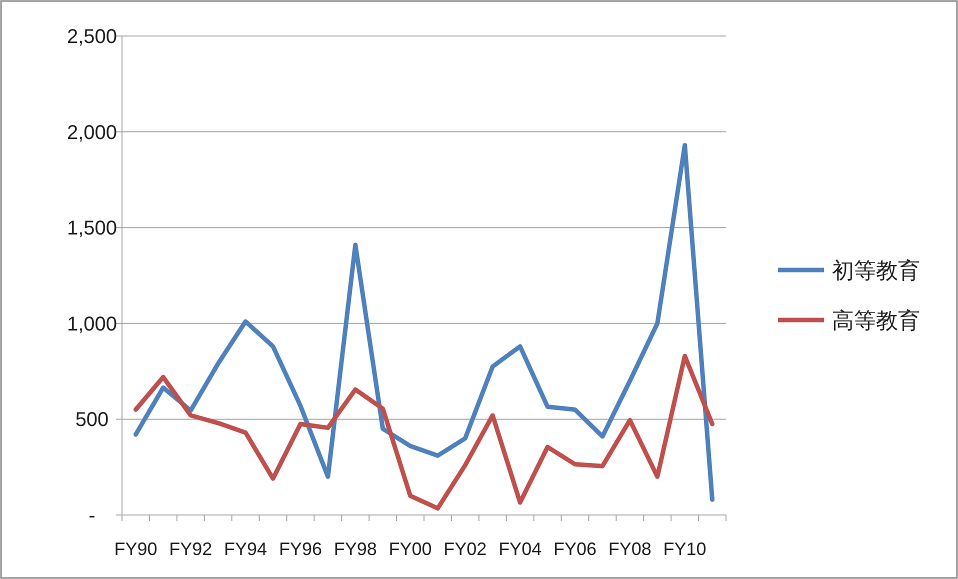 This screenshot has width=958, height=579. What do you see at coordinates (92, 229) in the screenshot?
I see `y-tick-label: 1,500` at bounding box center [92, 229].